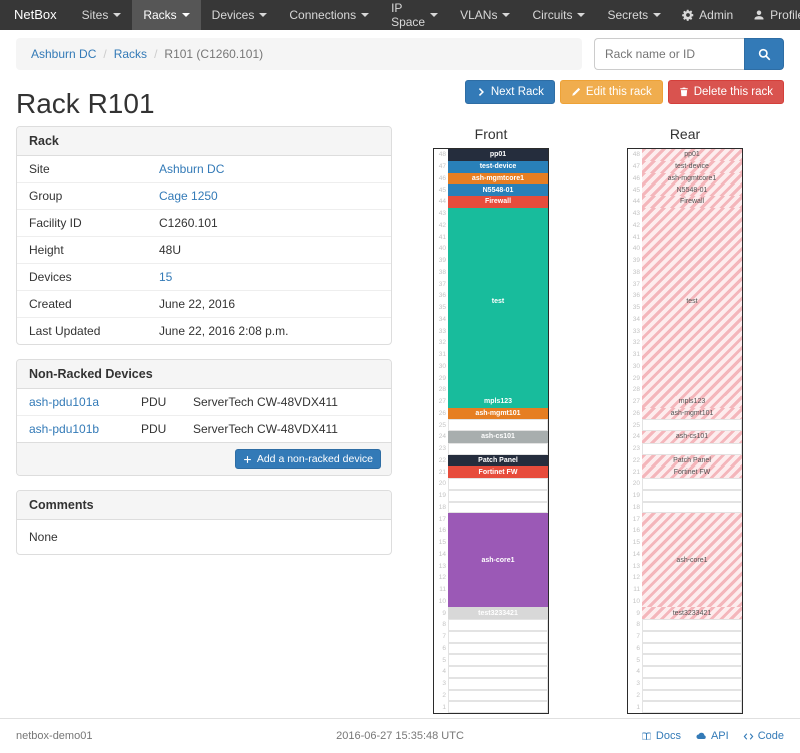  Describe the element at coordinates (707, 15) in the screenshot. I see `admin-link: Admin` at that location.